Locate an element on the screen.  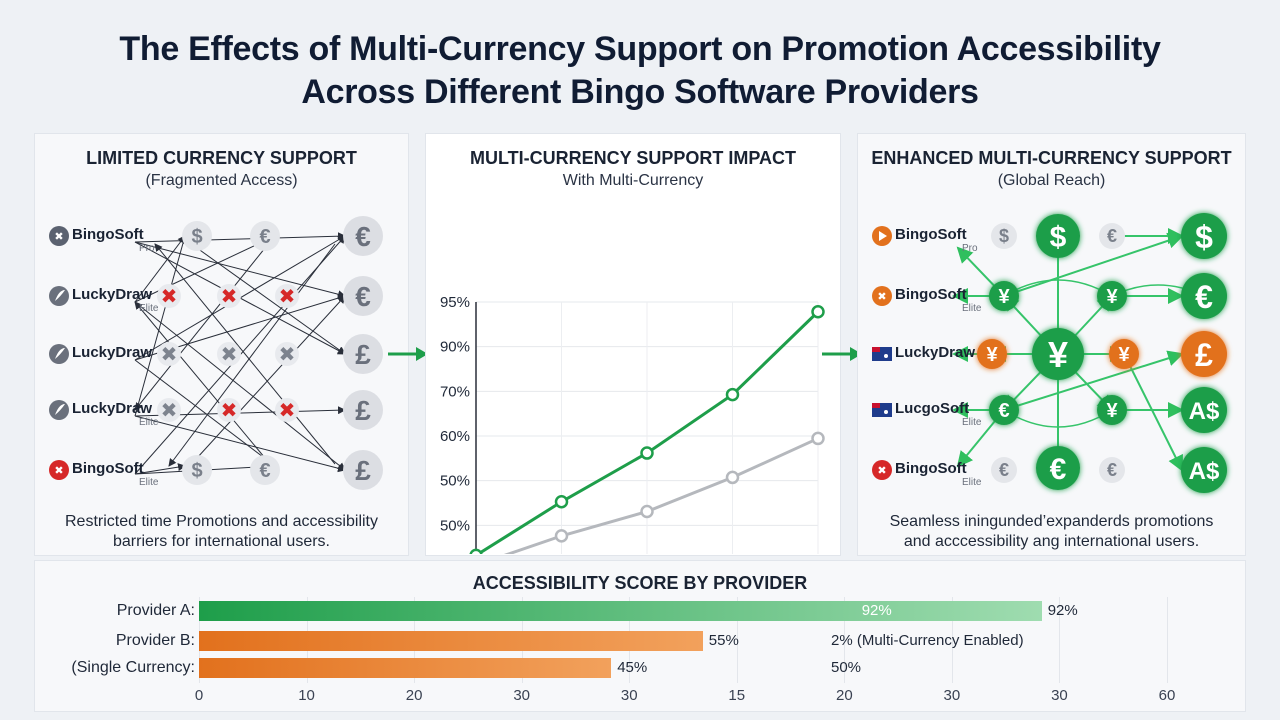
euro-coin-small: € is located at coordinates (265, 470).